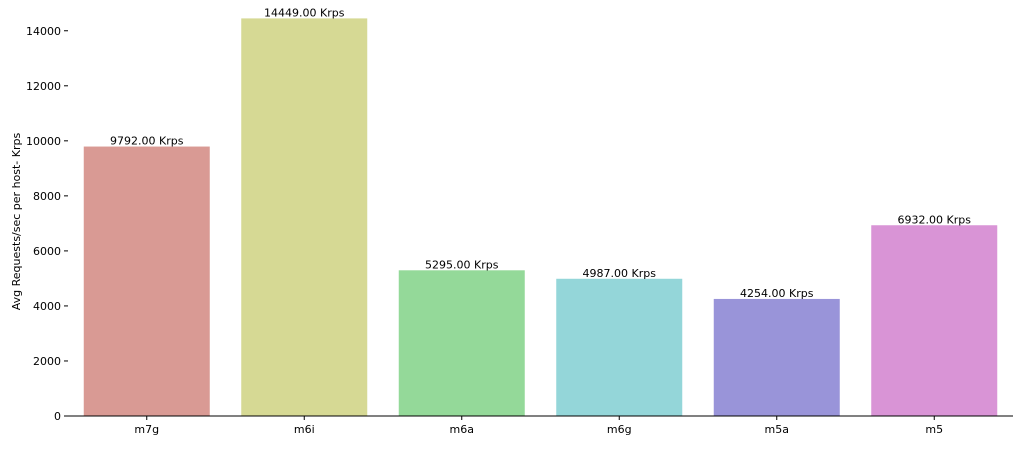  I want to click on y-axis: 0 2000 4000 6000 8000 10000 12000 14000, so click(47, 224).